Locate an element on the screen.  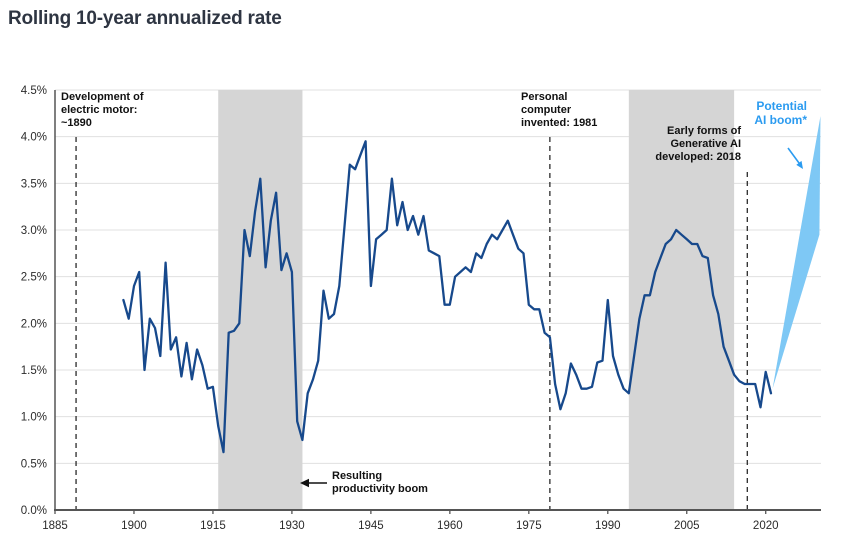
y-tick-label: 0.5% is located at coordinates (34, 464).